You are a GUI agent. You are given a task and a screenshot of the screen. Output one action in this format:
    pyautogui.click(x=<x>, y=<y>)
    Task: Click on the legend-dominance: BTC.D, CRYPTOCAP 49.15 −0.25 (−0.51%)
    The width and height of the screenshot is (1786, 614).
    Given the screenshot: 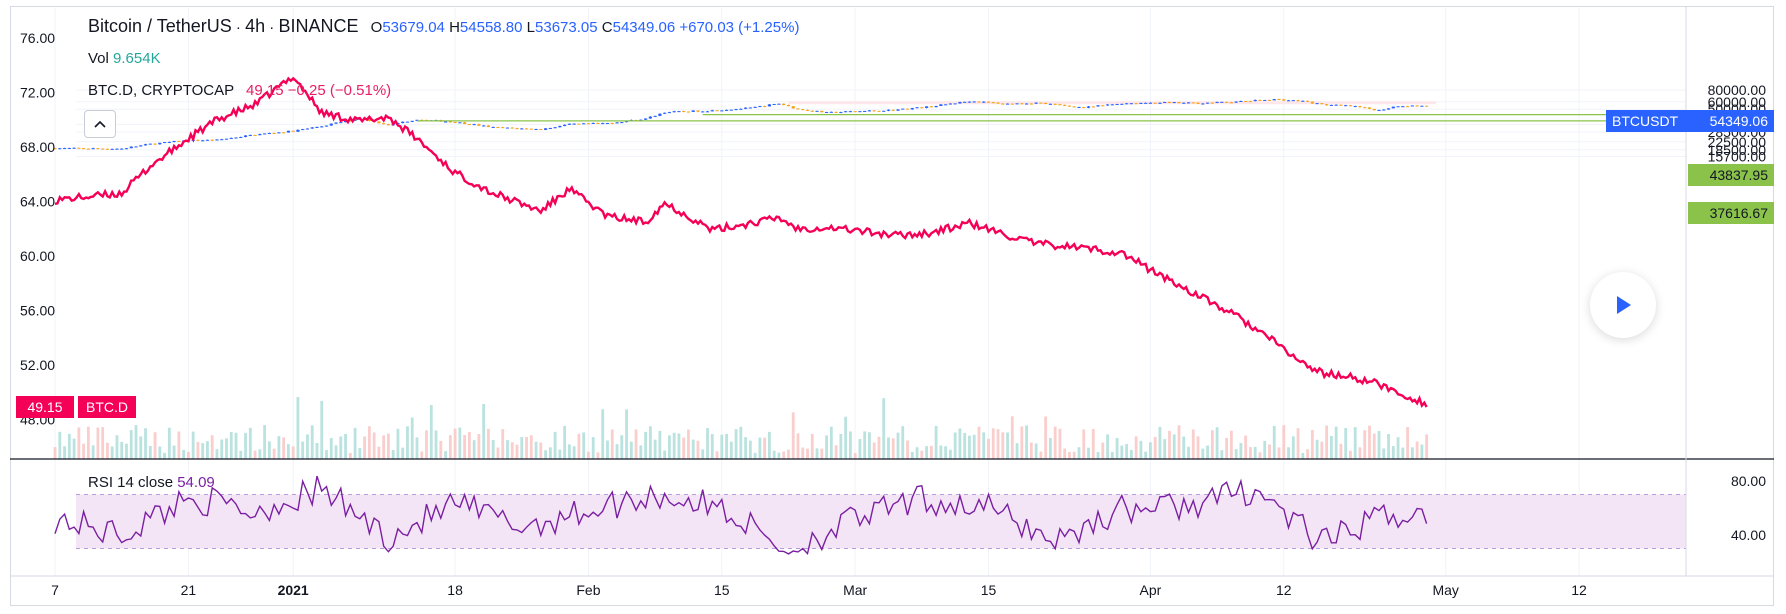 What is the action you would take?
    pyautogui.click(x=239, y=90)
    